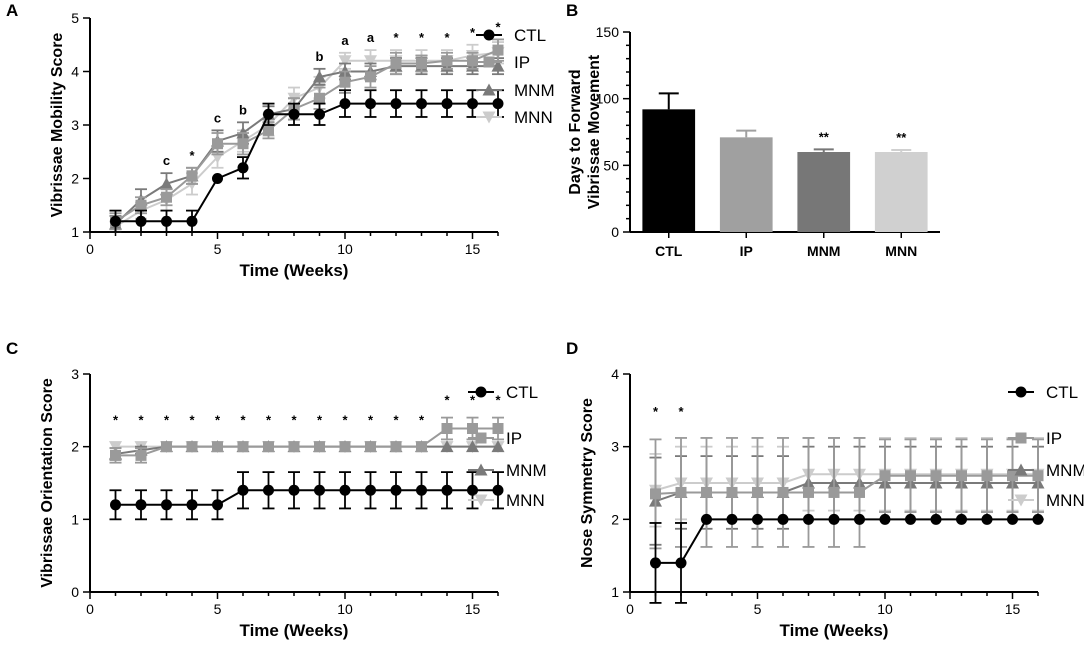  I want to click on legend: CTL IP MNM MNN, so click(507, 446).